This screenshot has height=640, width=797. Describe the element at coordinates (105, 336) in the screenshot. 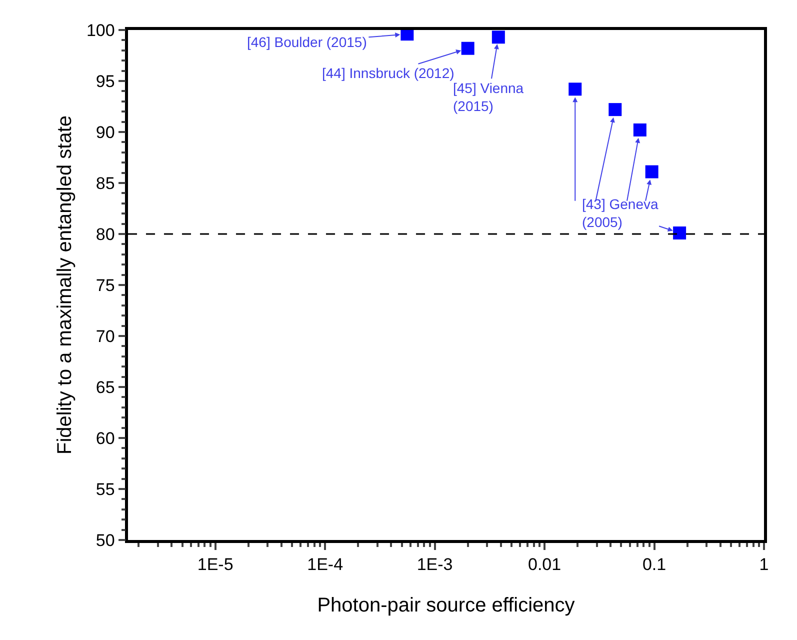

I see `y-tick-label: 70` at that location.